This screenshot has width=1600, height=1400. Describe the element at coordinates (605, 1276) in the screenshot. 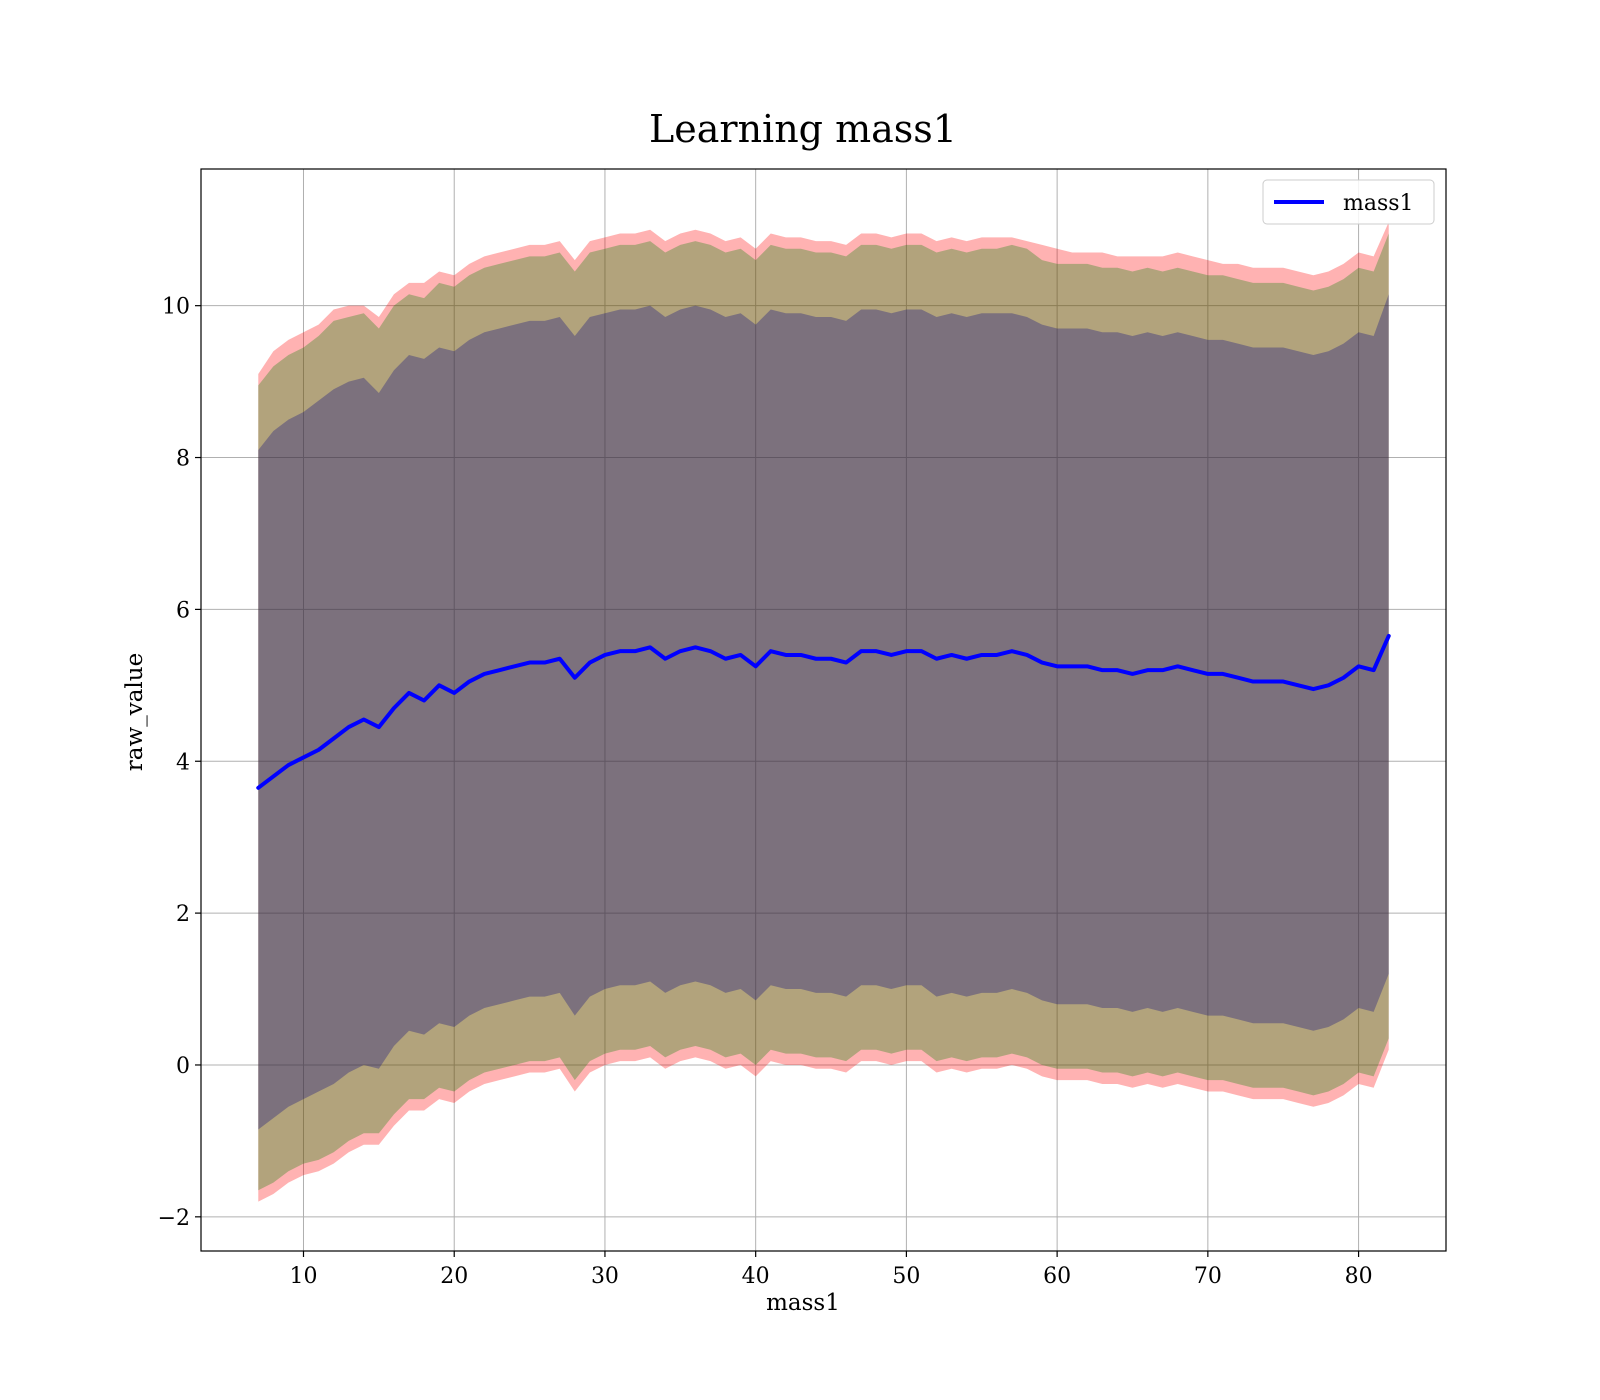

I see `x-tick-label-2: 30` at that location.